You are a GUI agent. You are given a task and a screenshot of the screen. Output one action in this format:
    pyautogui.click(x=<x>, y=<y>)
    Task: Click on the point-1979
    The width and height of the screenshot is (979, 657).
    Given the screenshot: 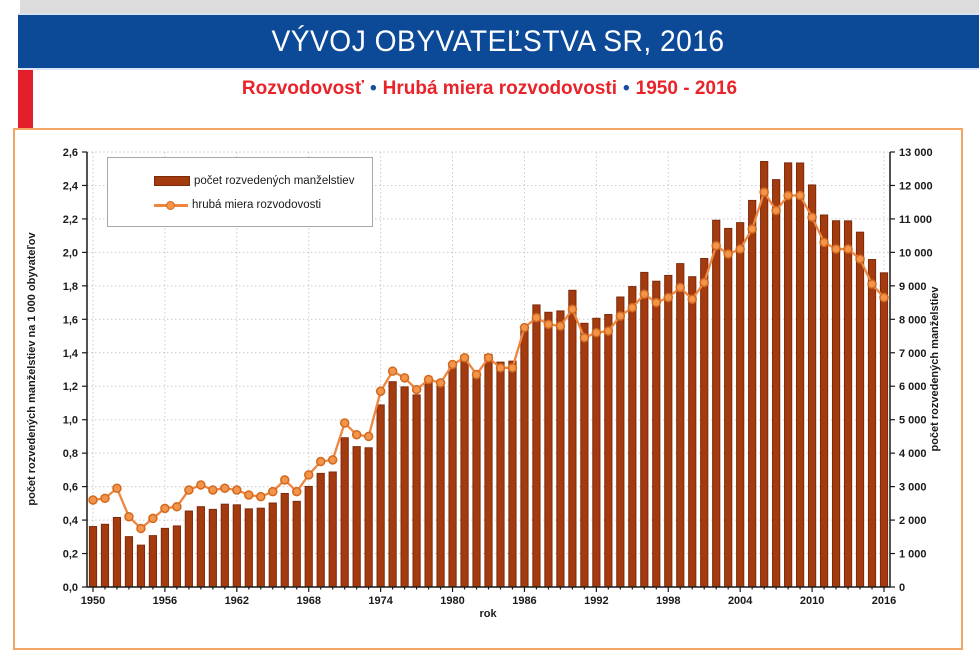 What is the action you would take?
    pyautogui.click(x=440, y=383)
    